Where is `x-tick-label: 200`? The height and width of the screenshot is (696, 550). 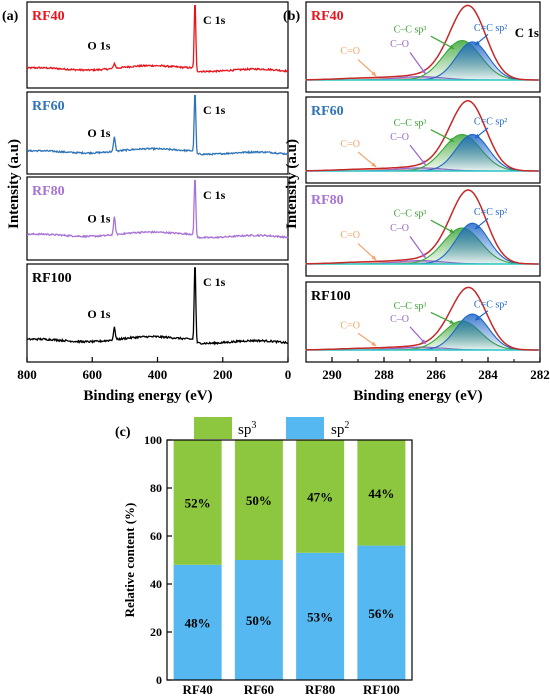 x-tick-label: 200 is located at coordinates (223, 374).